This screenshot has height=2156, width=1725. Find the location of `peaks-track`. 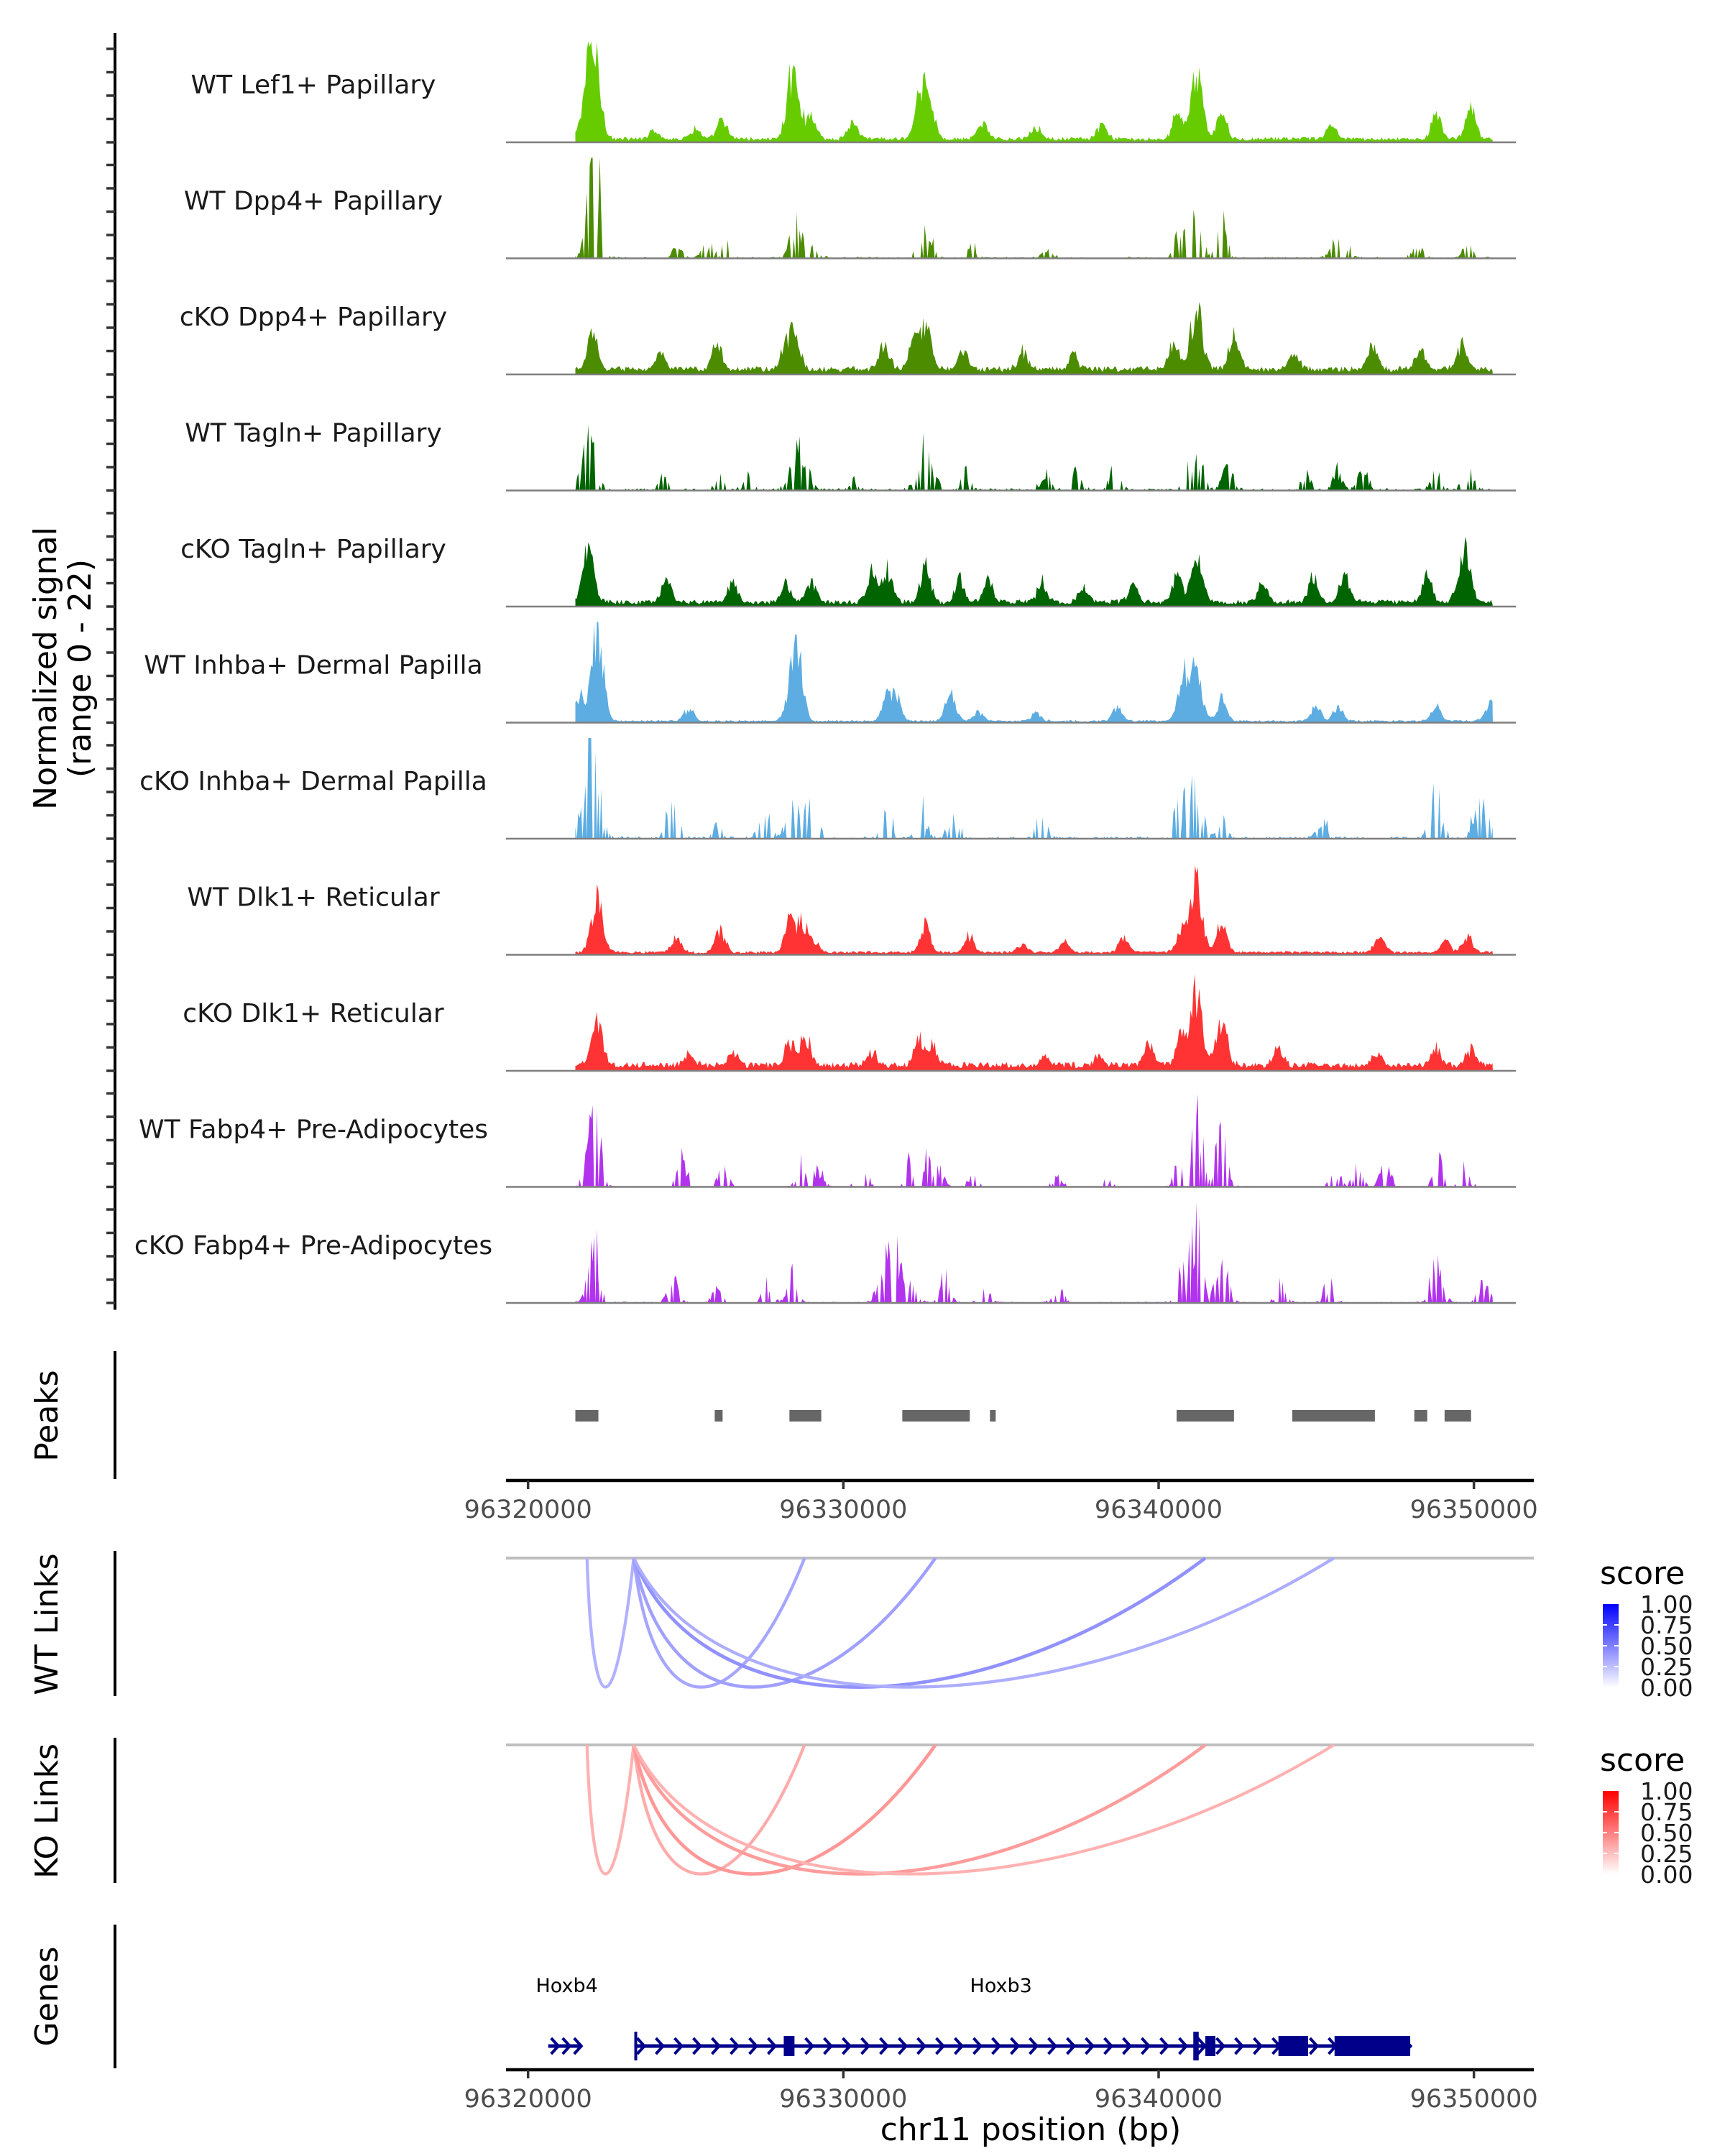

peaks-track is located at coordinates (1023, 1416).